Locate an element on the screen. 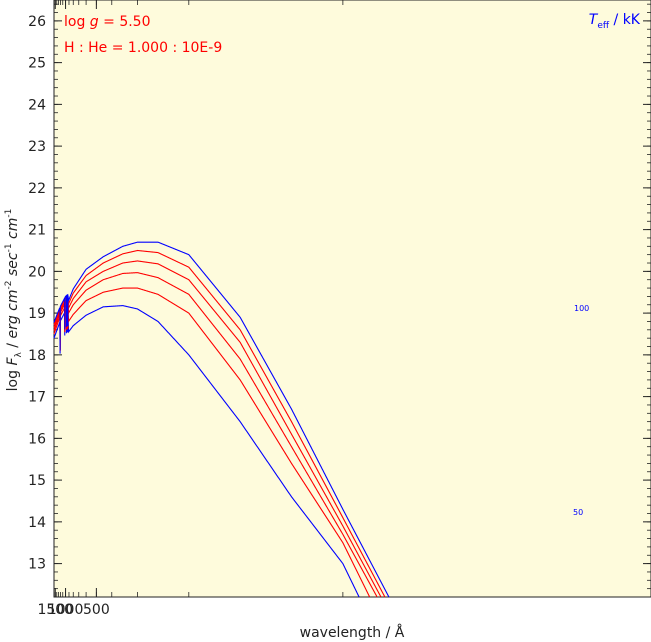 The image size is (651, 642). y-tick-label: 18 is located at coordinates (37, 356).